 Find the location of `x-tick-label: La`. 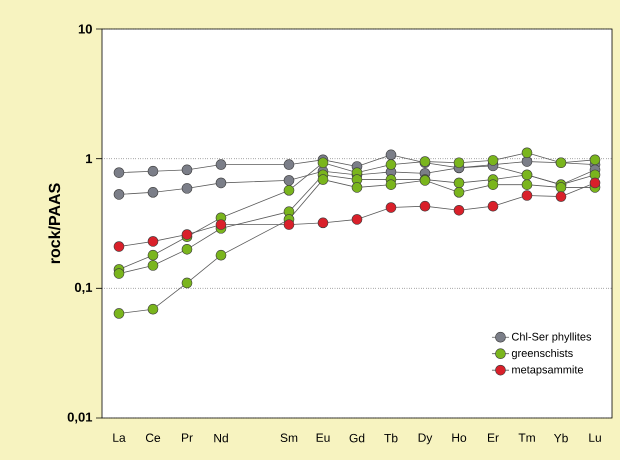

x-tick-label: La is located at coordinates (119, 438).